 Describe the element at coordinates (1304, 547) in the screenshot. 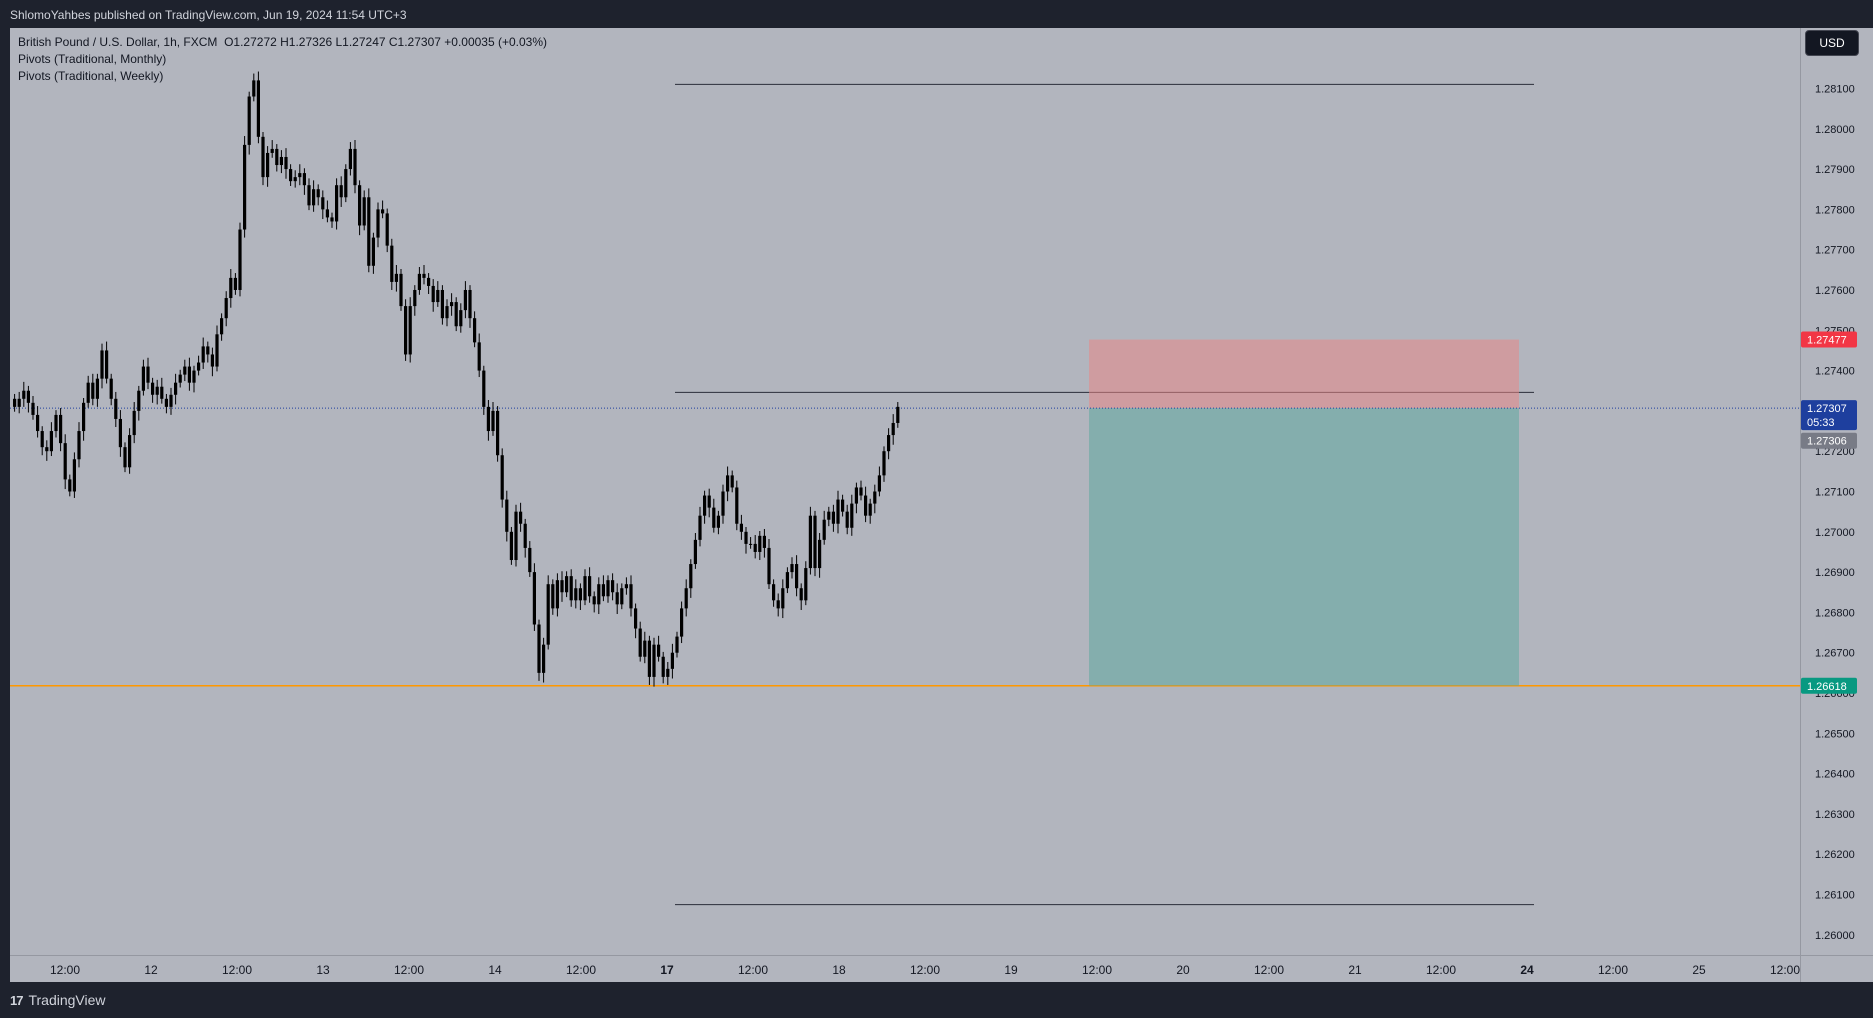

I see `take-profit-zone` at that location.